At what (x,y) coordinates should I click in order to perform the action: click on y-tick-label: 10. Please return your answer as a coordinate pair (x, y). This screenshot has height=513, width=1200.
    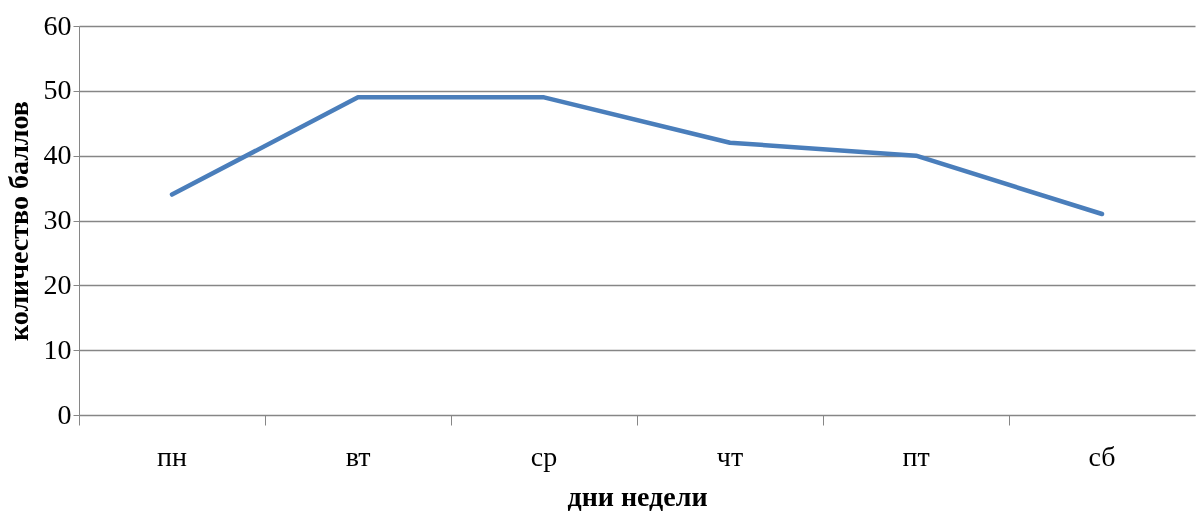
    Looking at the image, I should click on (57, 349).